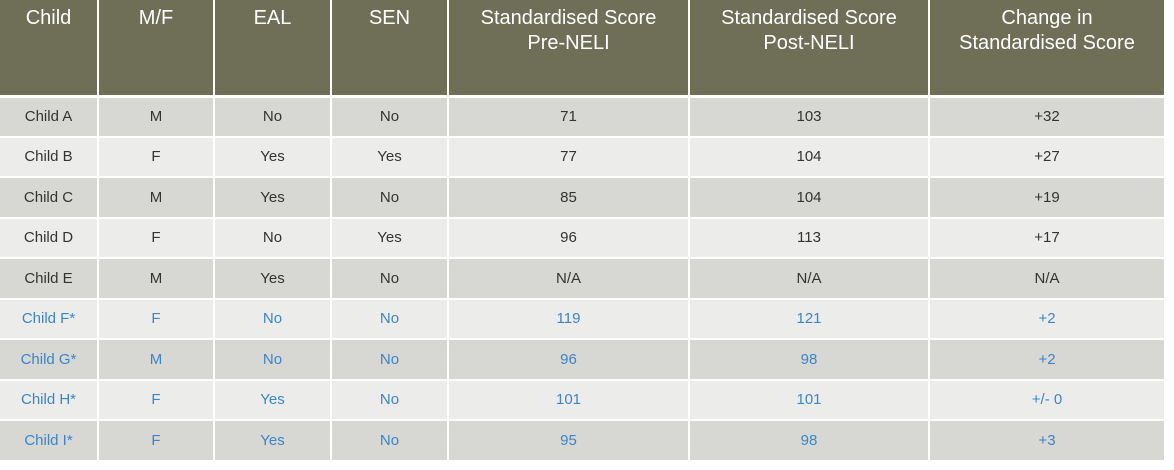  Describe the element at coordinates (1046, 157) in the screenshot. I see `cell-change: +27` at that location.